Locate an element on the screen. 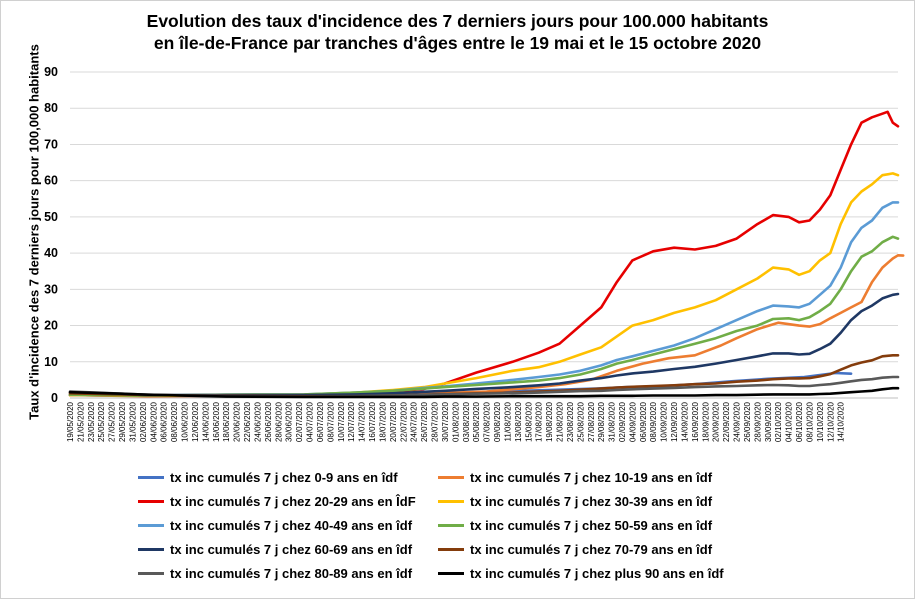 The height and width of the screenshot is (599, 915). x-tick-label: 02/10/2020 is located at coordinates (778, 421).